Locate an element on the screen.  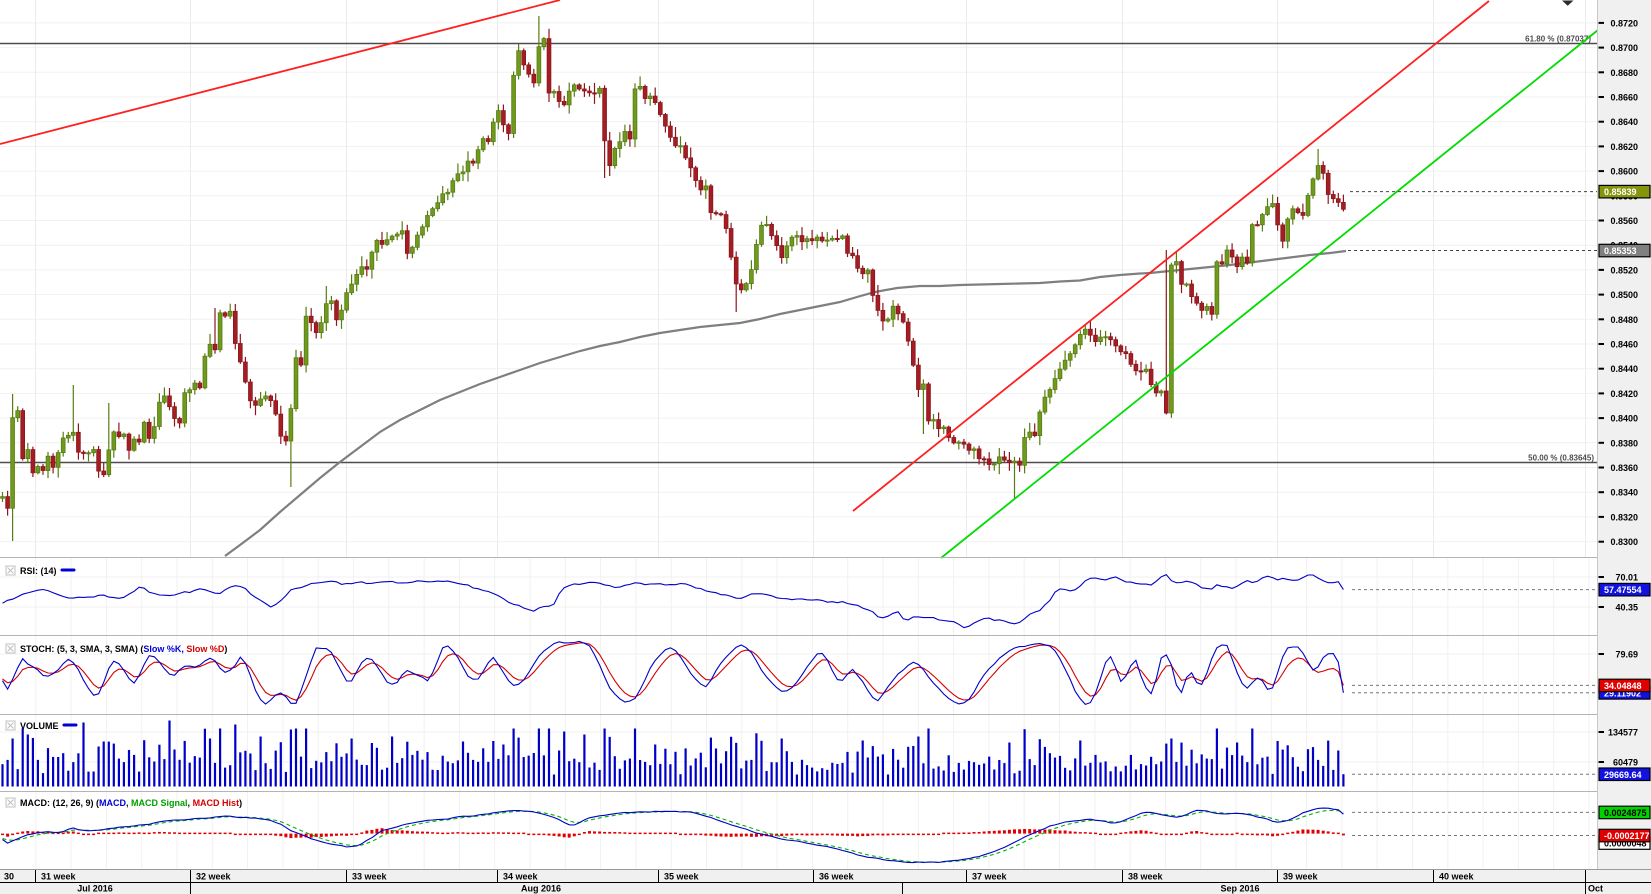
svg-text: 32 week is located at coordinates (214, 877).